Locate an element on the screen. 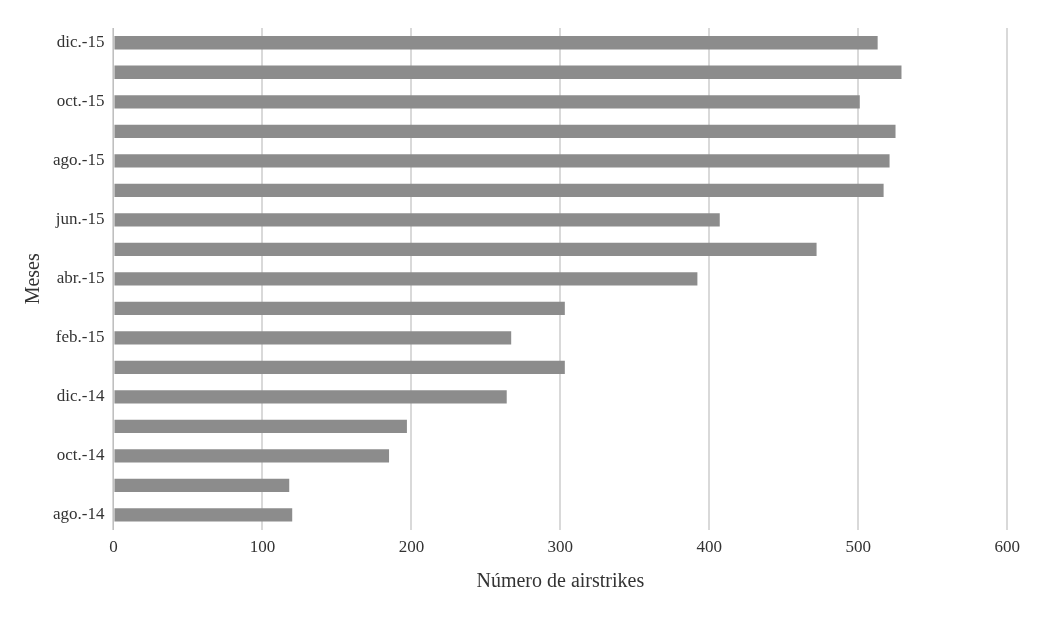 This screenshot has width=1038, height=617. y-tick-label: jun.-15 is located at coordinates (79, 219).